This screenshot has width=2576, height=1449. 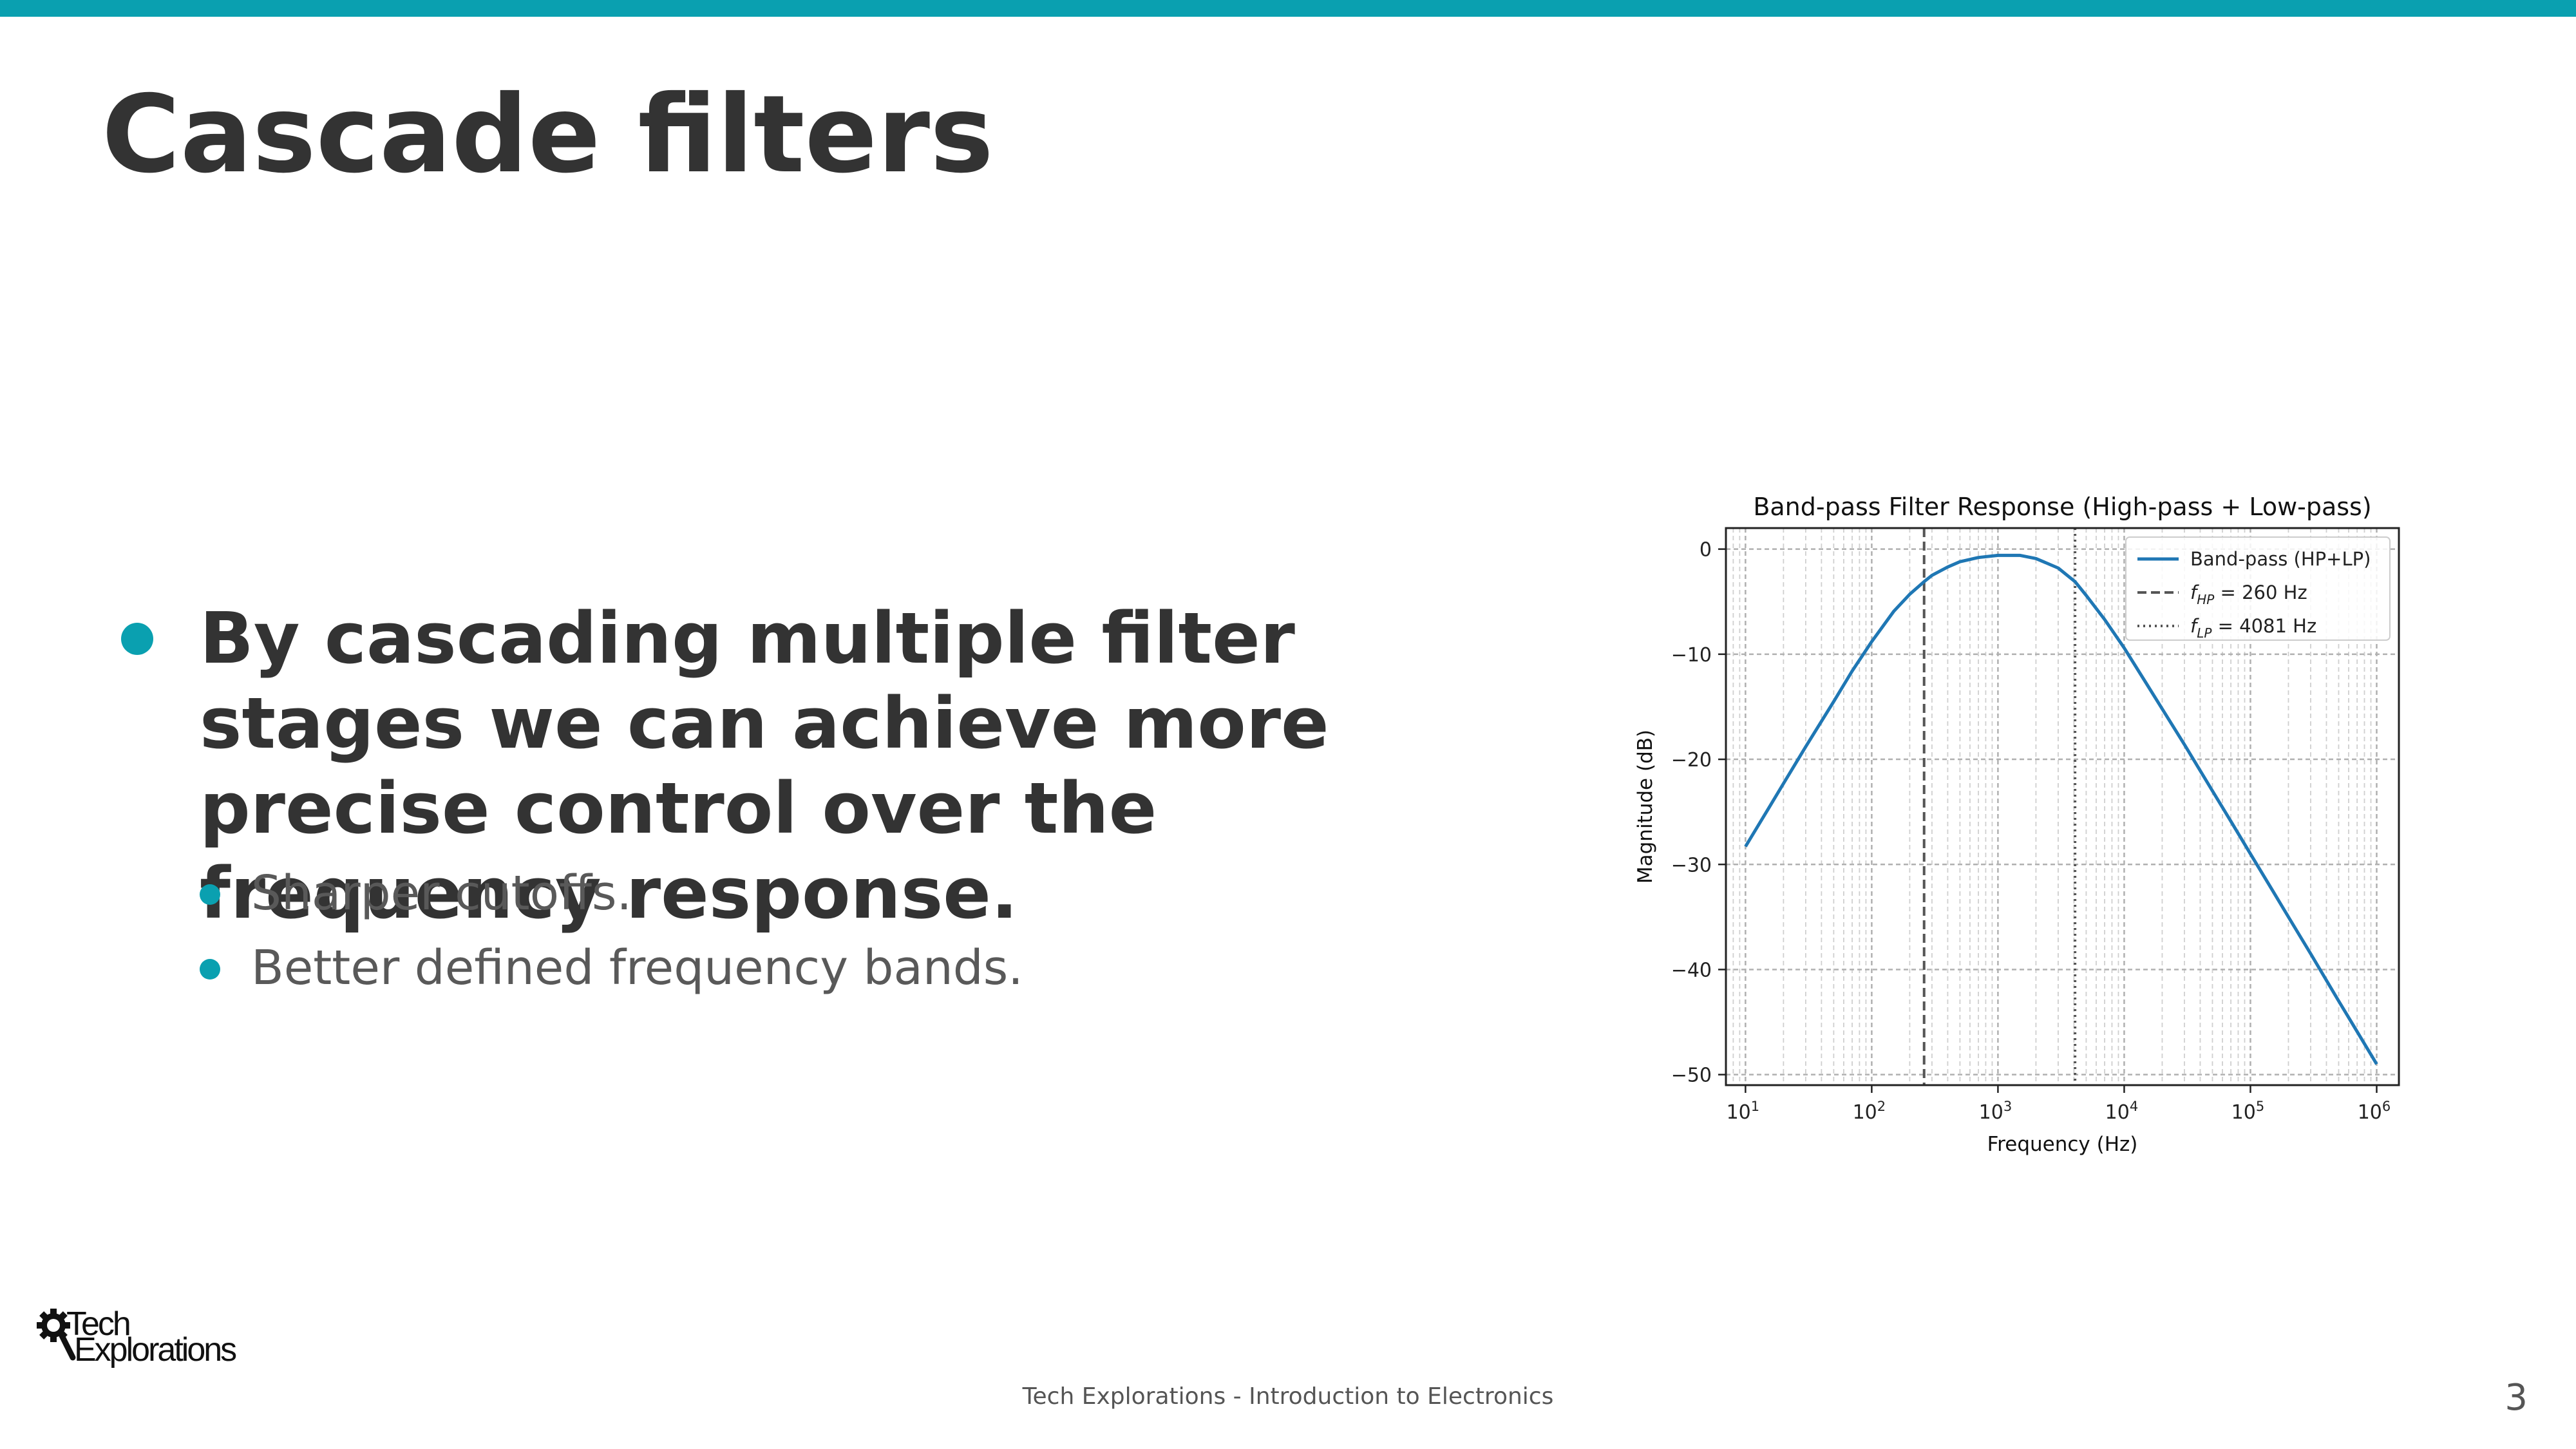 What do you see at coordinates (2516, 1398) in the screenshot?
I see `page-number: 3` at bounding box center [2516, 1398].